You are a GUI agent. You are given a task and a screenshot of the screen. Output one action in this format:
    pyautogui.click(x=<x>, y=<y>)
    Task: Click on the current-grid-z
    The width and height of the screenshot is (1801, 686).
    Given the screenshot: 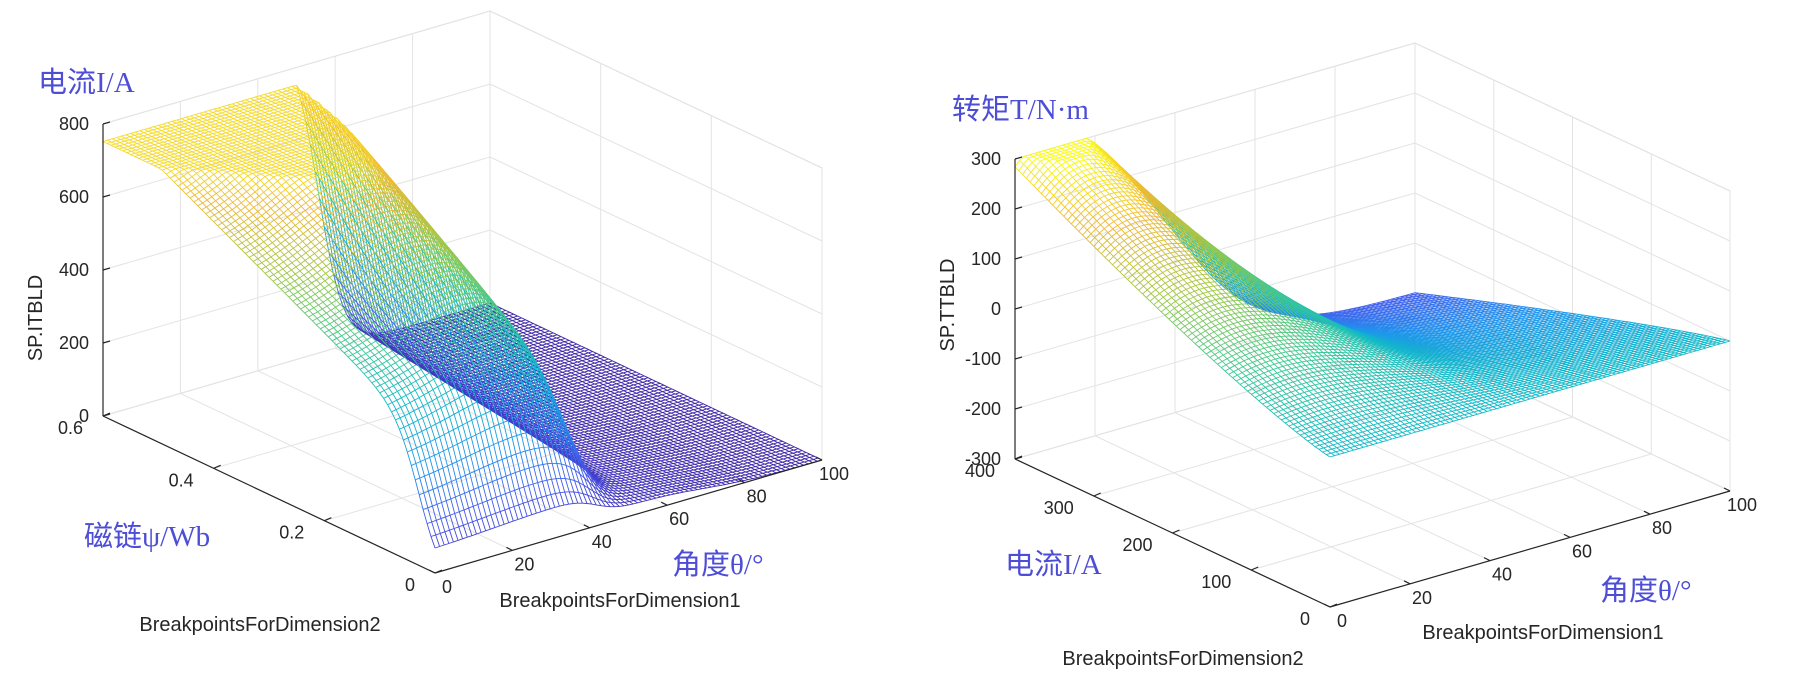 What is the action you would take?
    pyautogui.click(x=462, y=308)
    